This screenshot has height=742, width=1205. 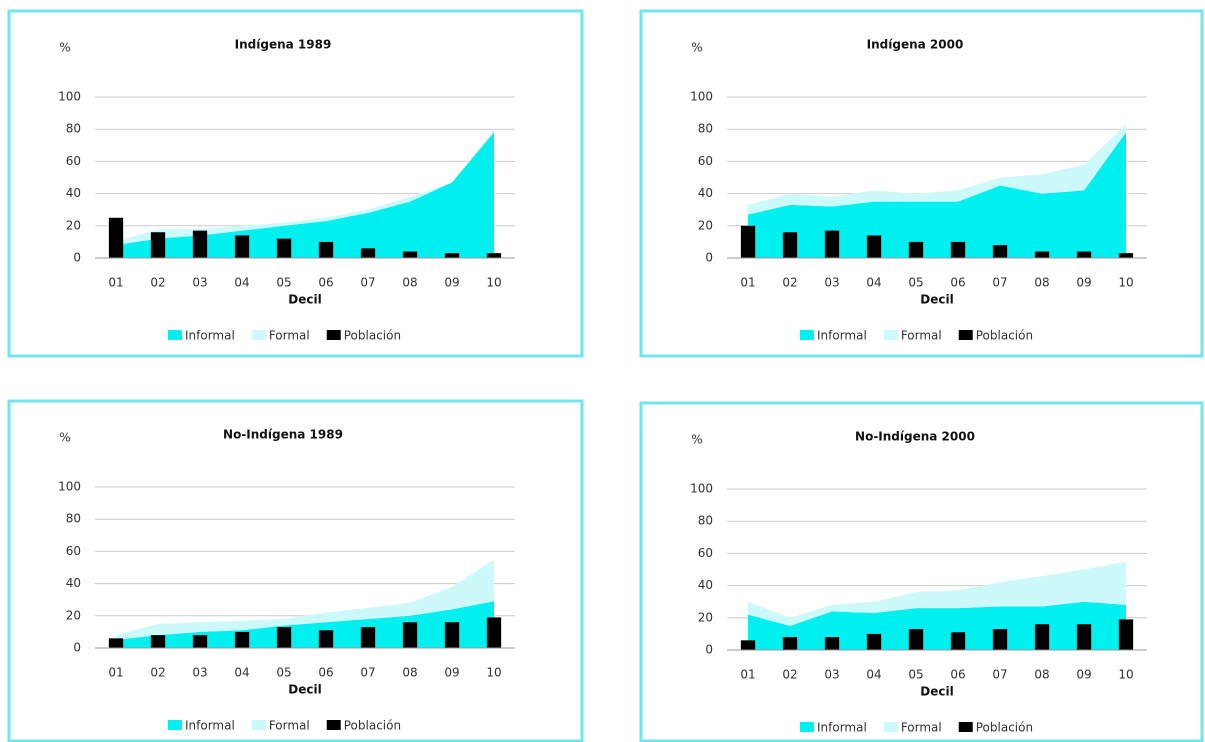 I want to click on legend-label: Informal, so click(x=210, y=726).